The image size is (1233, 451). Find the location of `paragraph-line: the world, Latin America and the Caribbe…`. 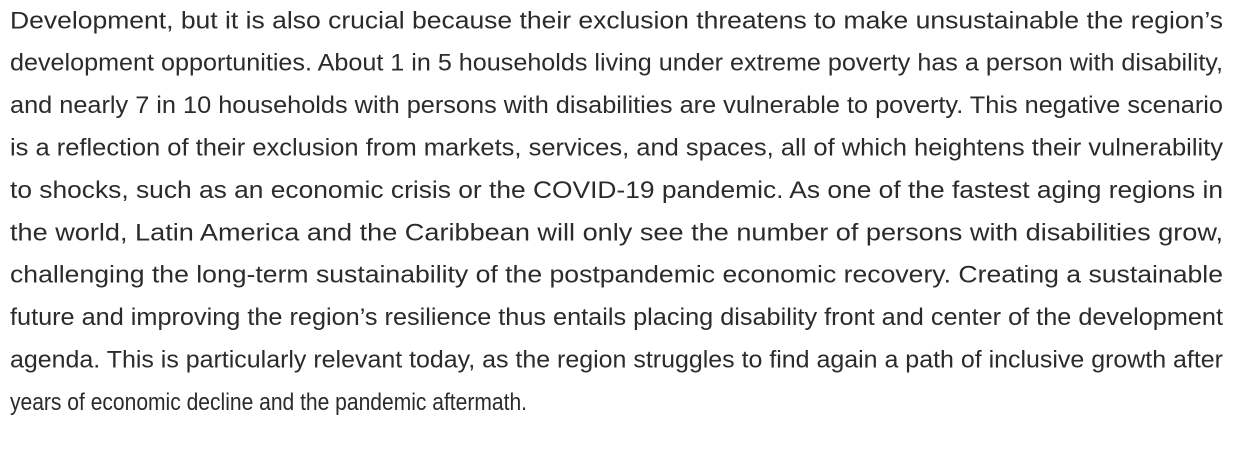

paragraph-line: the world, Latin America and the Caribbe… is located at coordinates (616, 232).